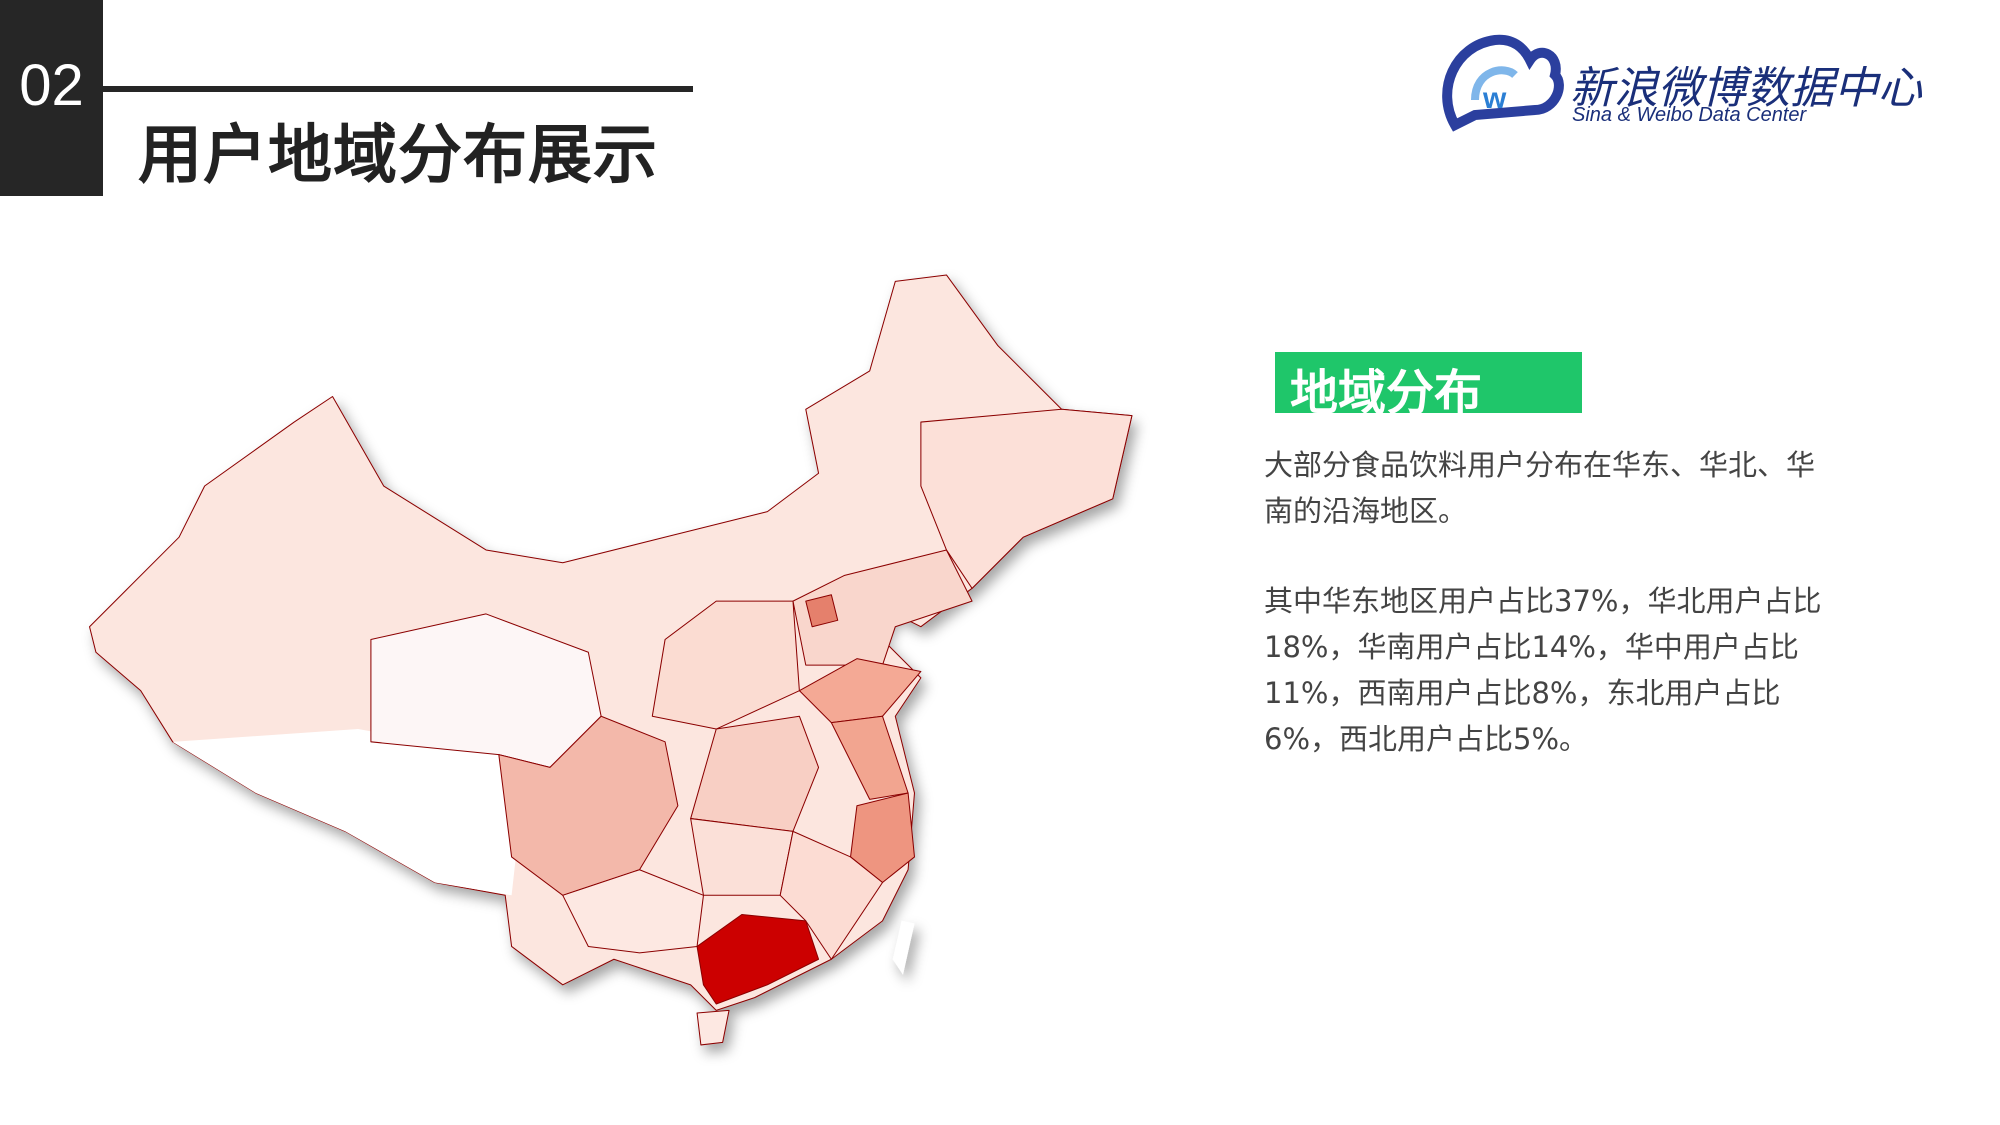 The image size is (2000, 1125). Describe the element at coordinates (742, 857) in the screenshot. I see `central-south` at that location.